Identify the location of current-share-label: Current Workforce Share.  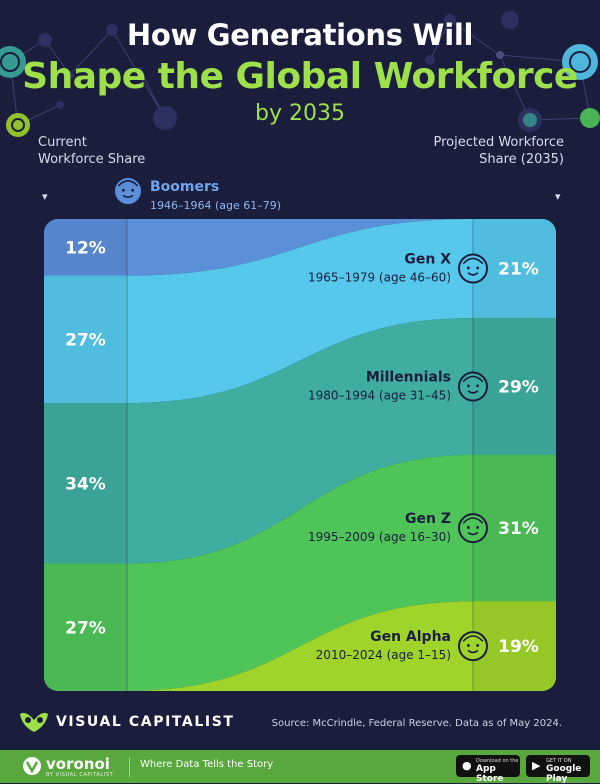
(92, 151).